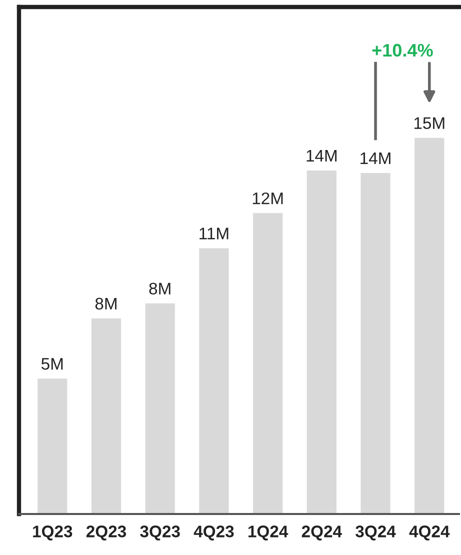 Image resolution: width=461 pixels, height=555 pixels. Describe the element at coordinates (52, 533) in the screenshot. I see `x-tick-label: 1Q23` at that location.